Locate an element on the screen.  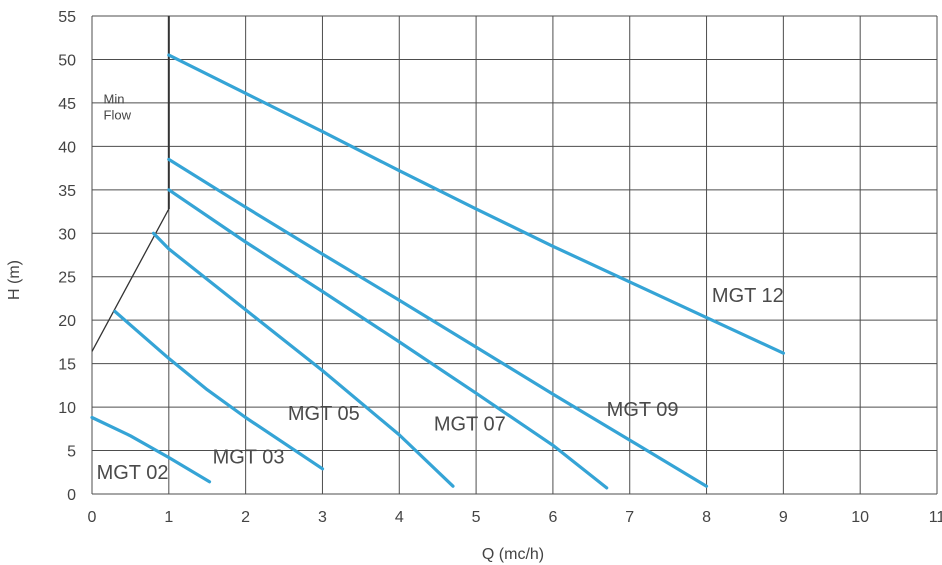
x-tick-label: 9 is located at coordinates (783, 517).